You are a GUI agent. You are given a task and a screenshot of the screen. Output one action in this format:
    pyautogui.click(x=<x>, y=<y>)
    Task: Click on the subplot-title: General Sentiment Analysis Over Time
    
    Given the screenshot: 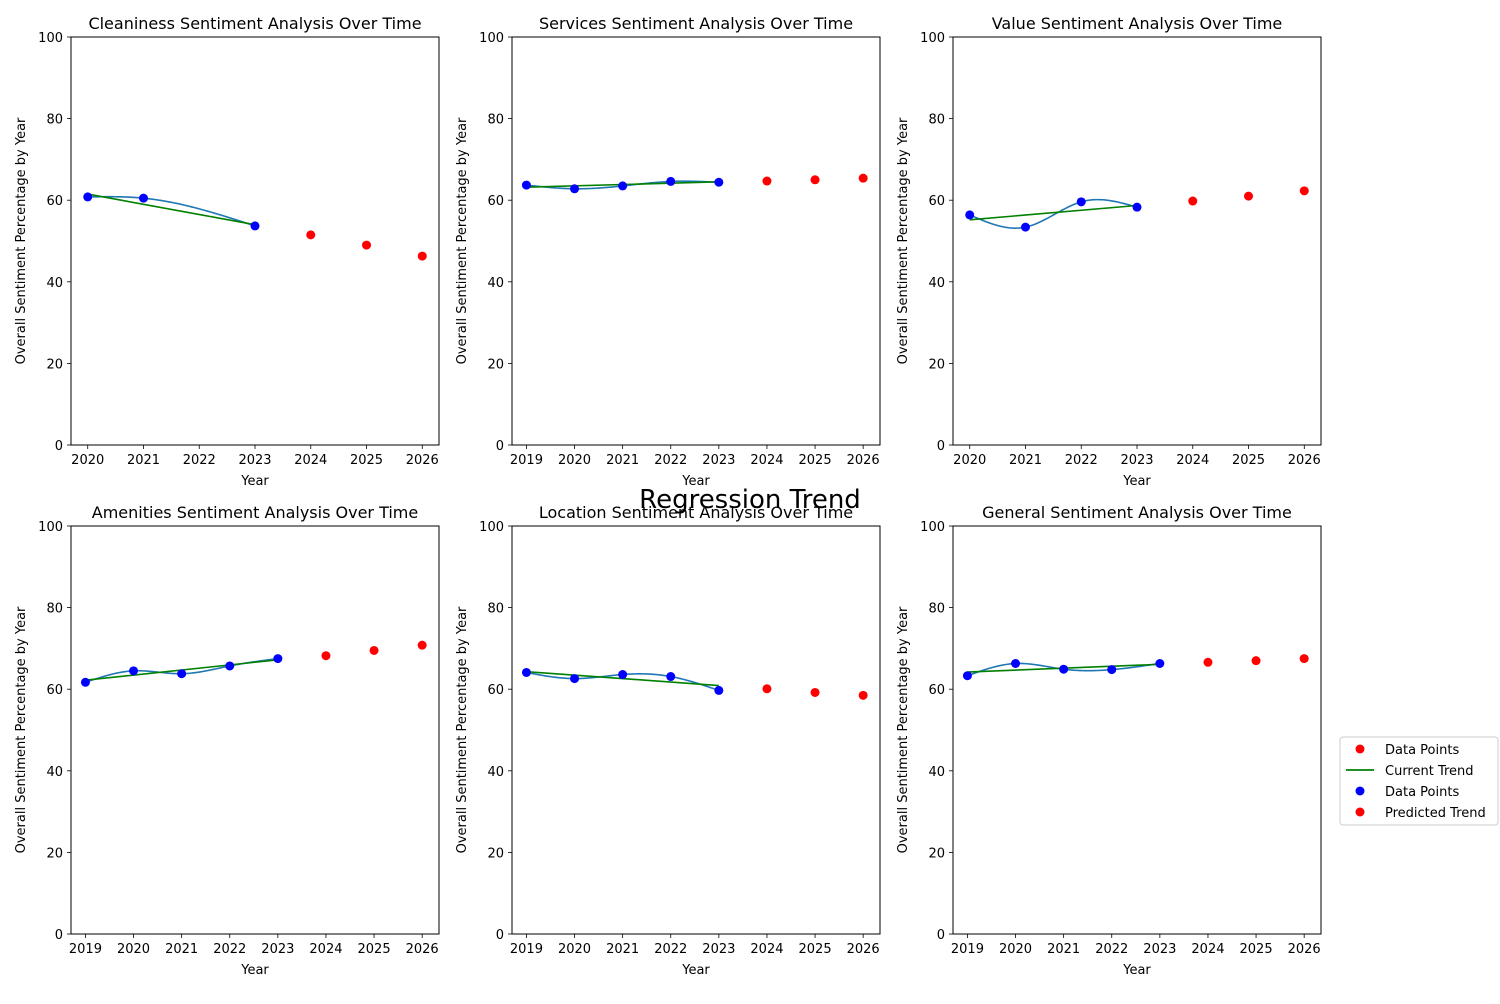 What is the action you would take?
    pyautogui.click(x=1137, y=512)
    